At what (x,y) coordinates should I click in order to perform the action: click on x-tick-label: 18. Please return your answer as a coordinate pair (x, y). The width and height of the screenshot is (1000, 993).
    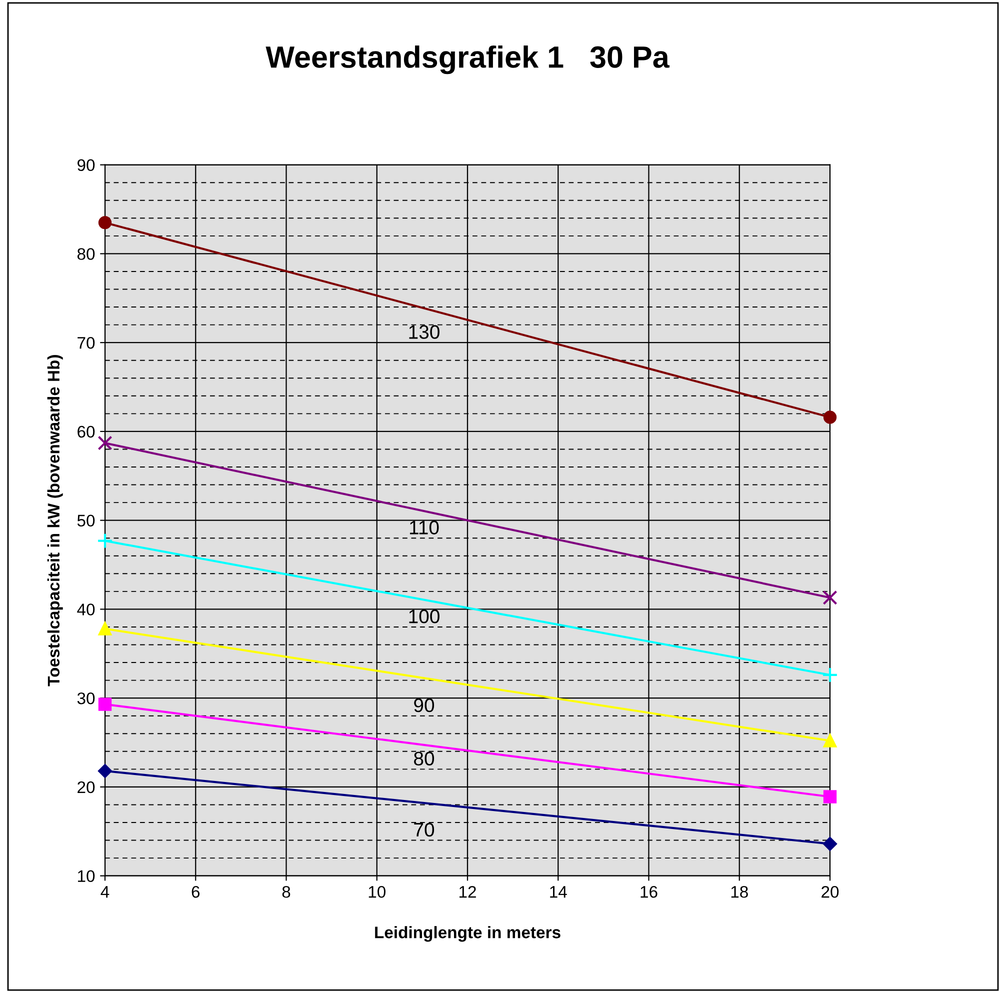
    Looking at the image, I should click on (739, 892).